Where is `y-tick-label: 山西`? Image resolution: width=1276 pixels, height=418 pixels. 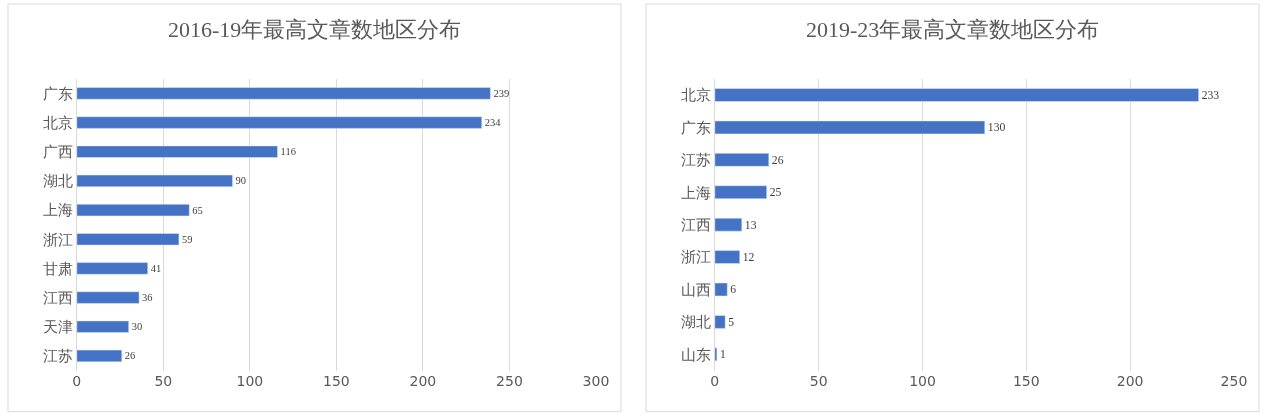 y-tick-label: 山西 is located at coordinates (695, 289).